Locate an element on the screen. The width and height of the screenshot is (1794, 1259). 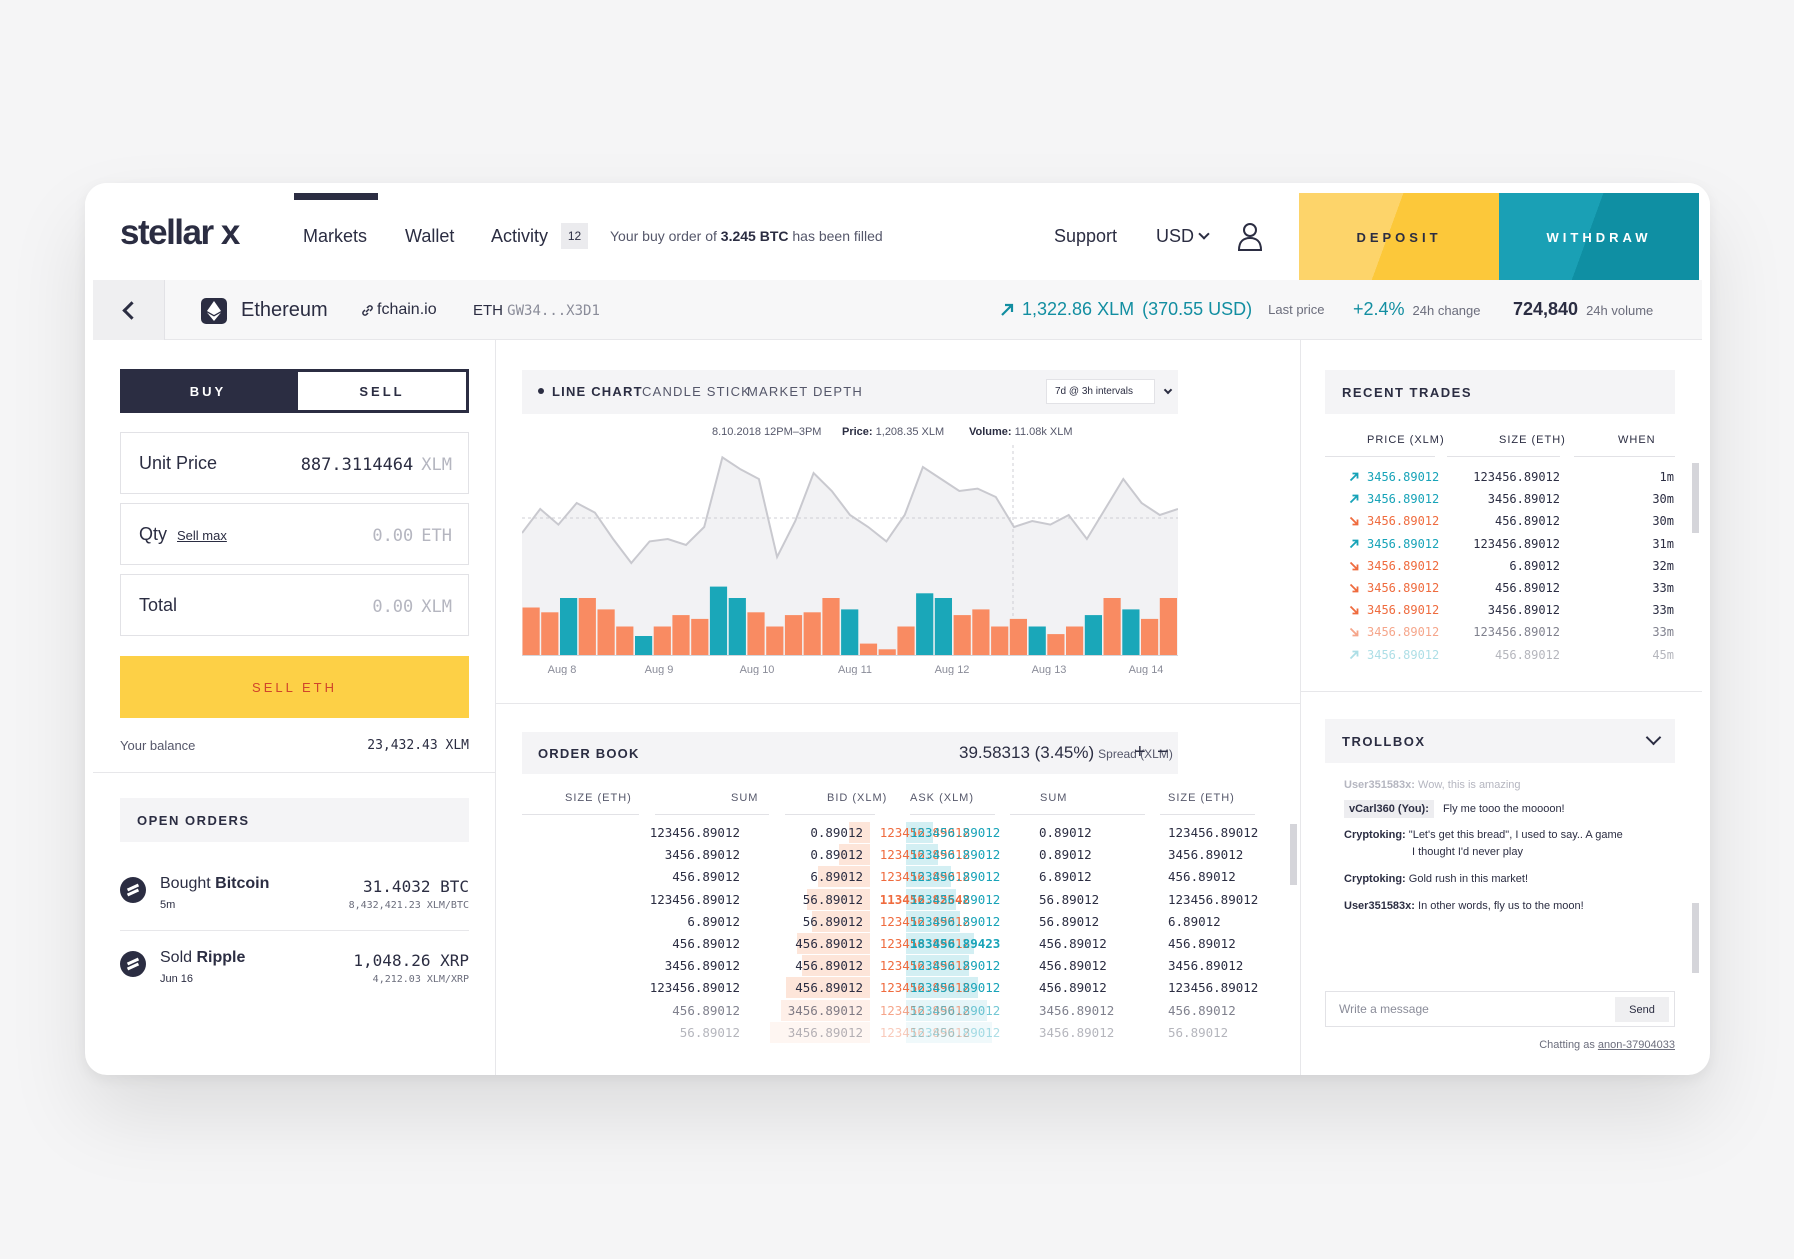
sell-eth-button: SELL ETH is located at coordinates (294, 687).